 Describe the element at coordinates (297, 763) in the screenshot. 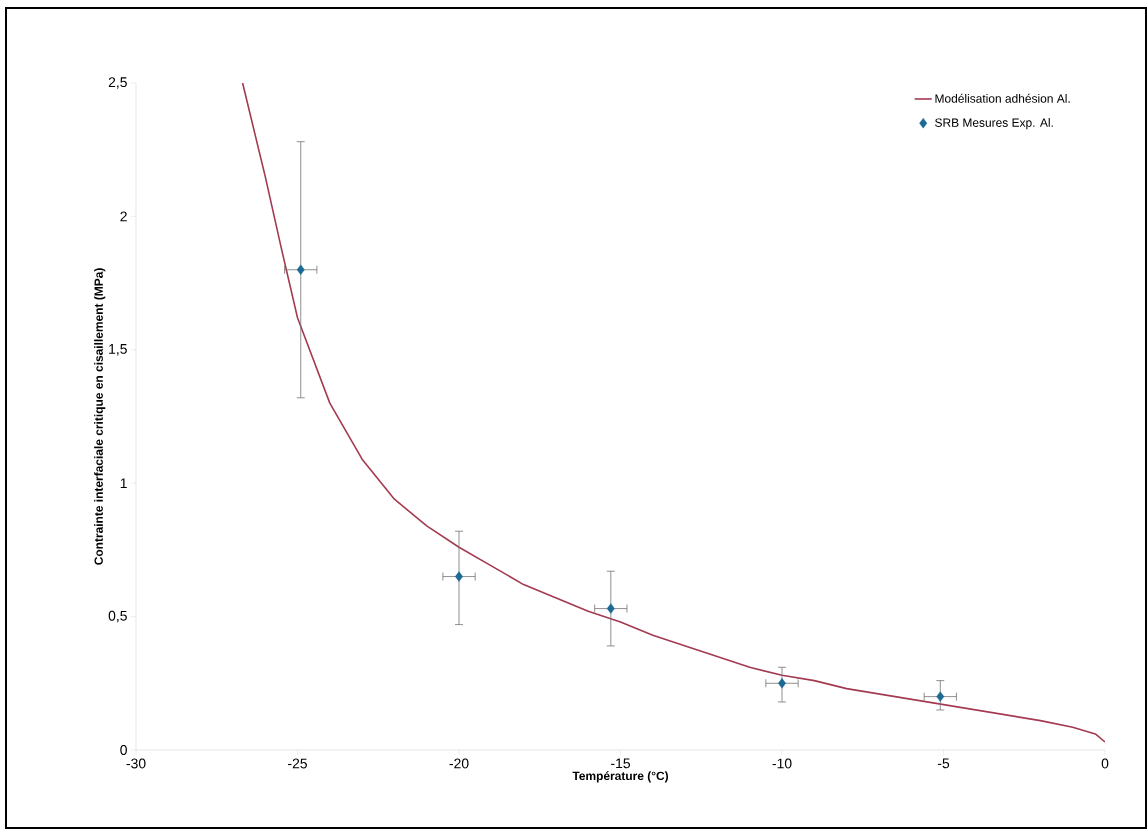

I see `x-tick-label: -25` at that location.